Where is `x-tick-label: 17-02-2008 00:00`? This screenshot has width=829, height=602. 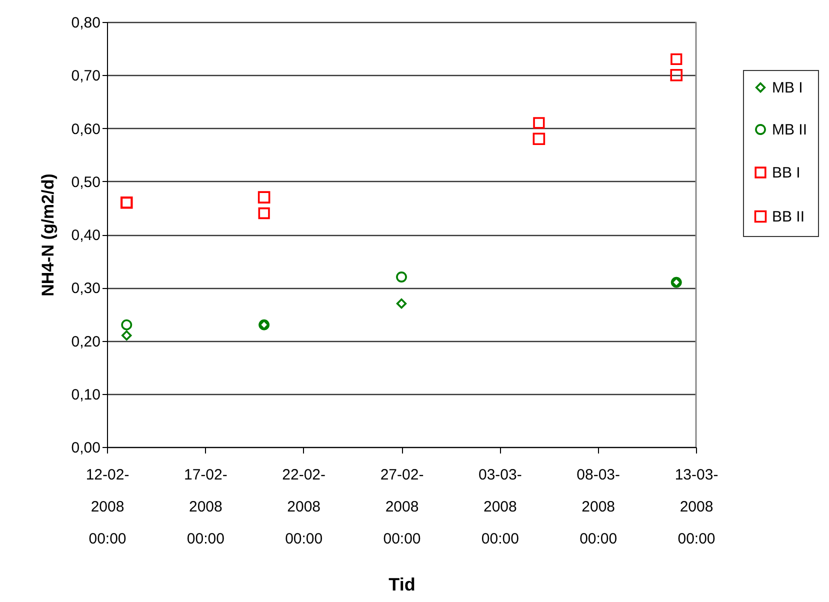 x-tick-label: 17-02-2008 00:00 is located at coordinates (206, 507).